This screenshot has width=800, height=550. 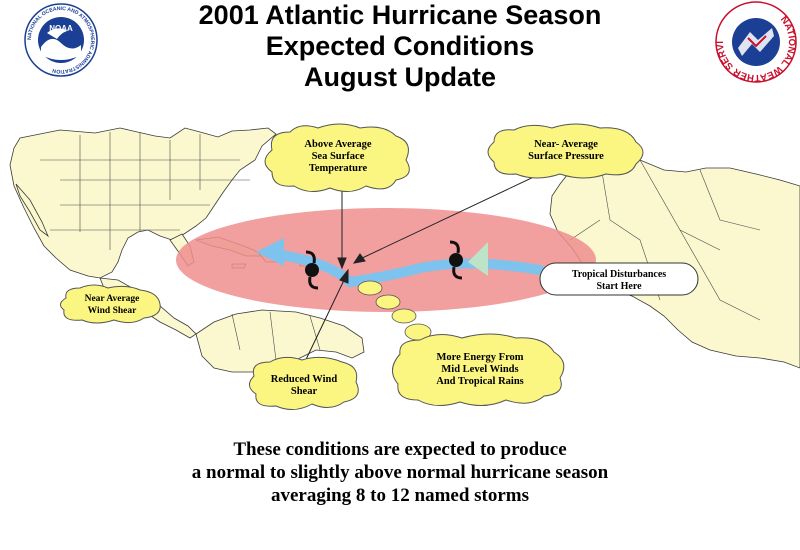 I want to click on disturbance-origin-marker, so click(x=478, y=259).